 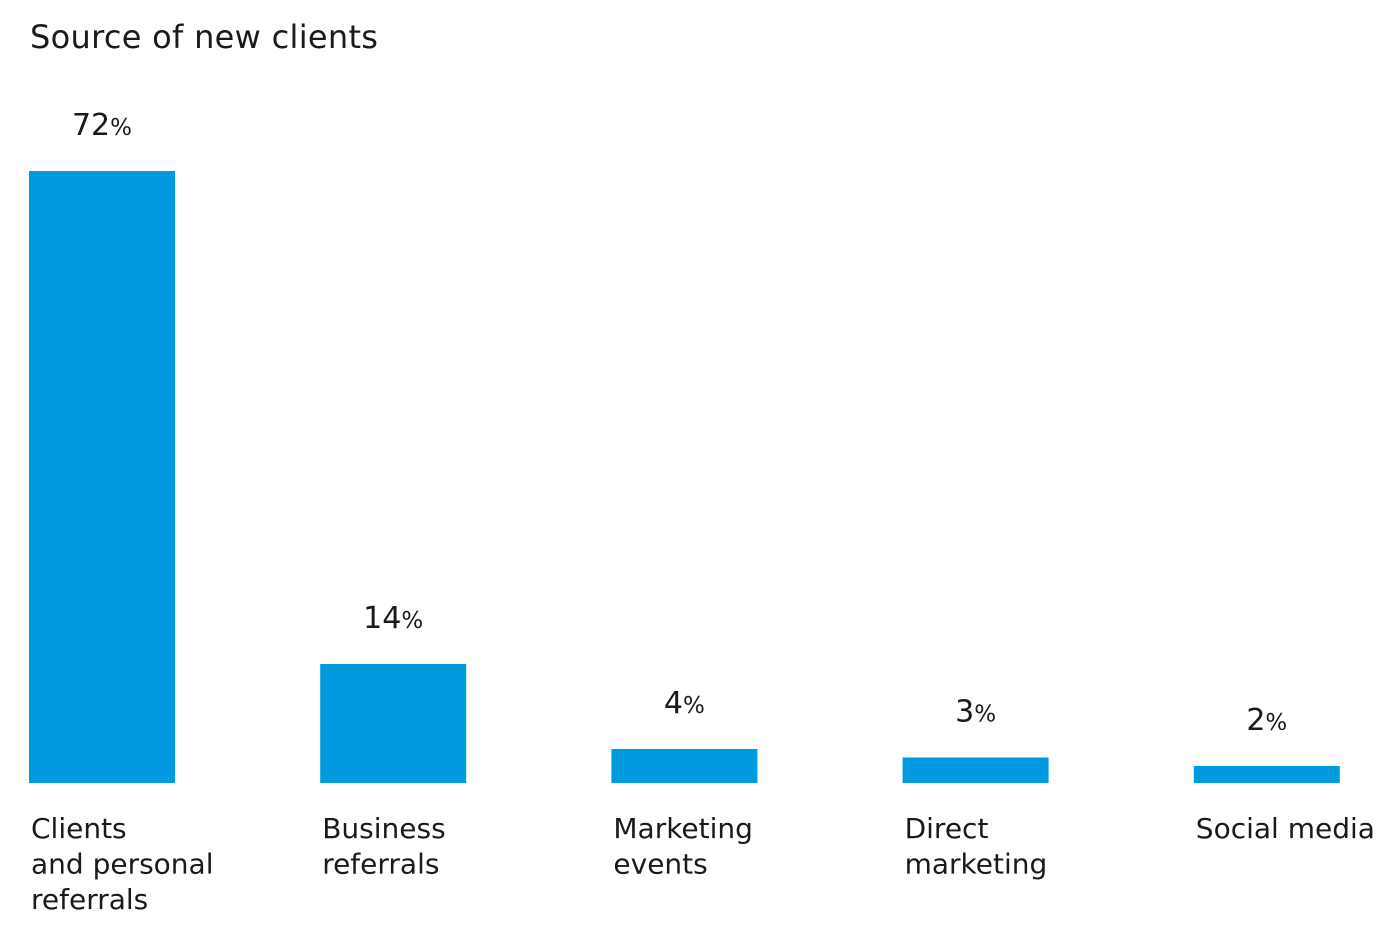 What do you see at coordinates (393, 618) in the screenshot?
I see `value-label-1: 14%` at bounding box center [393, 618].